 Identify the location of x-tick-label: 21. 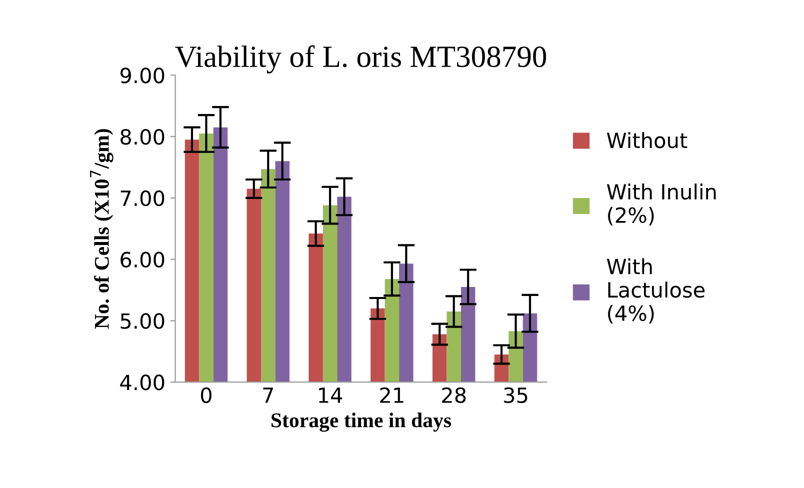
(392, 395).